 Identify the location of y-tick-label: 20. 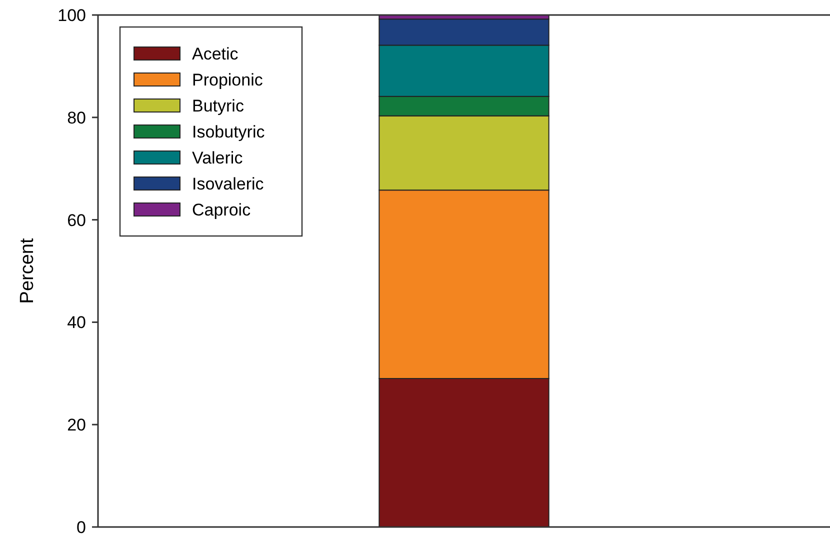
(76, 425).